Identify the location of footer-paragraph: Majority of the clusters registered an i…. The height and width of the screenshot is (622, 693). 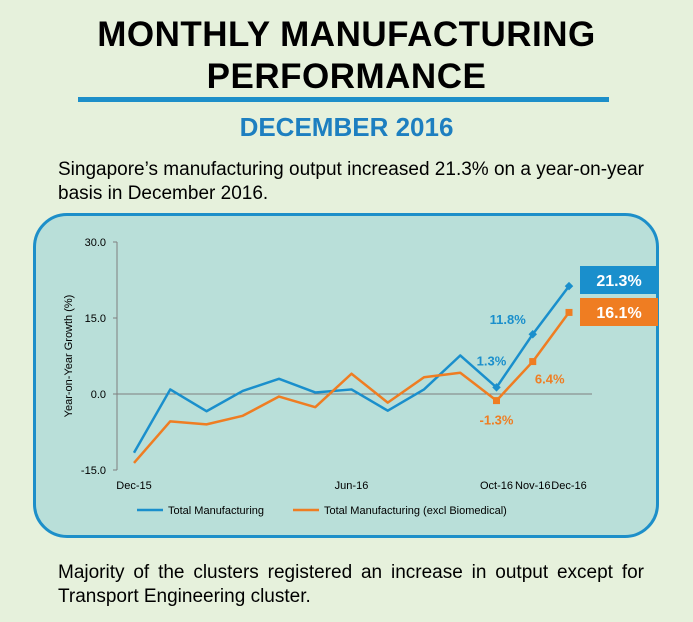
(351, 584).